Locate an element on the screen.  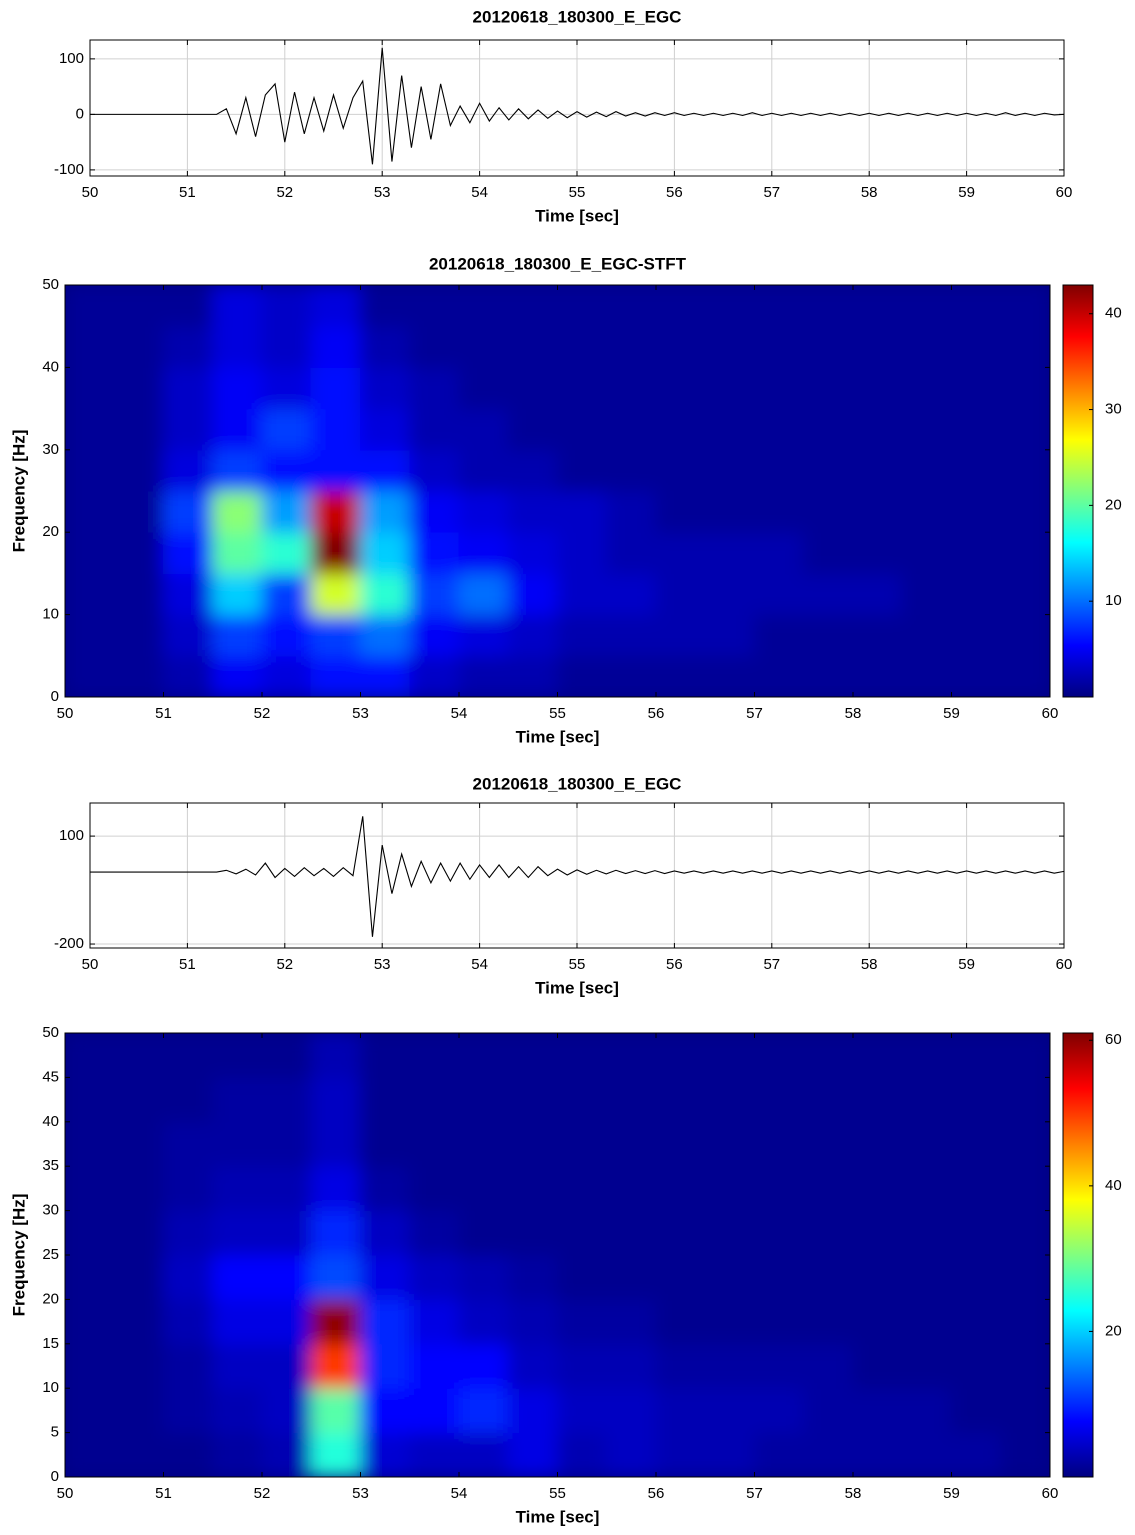
x-tick-label: 58 is located at coordinates (869, 964).